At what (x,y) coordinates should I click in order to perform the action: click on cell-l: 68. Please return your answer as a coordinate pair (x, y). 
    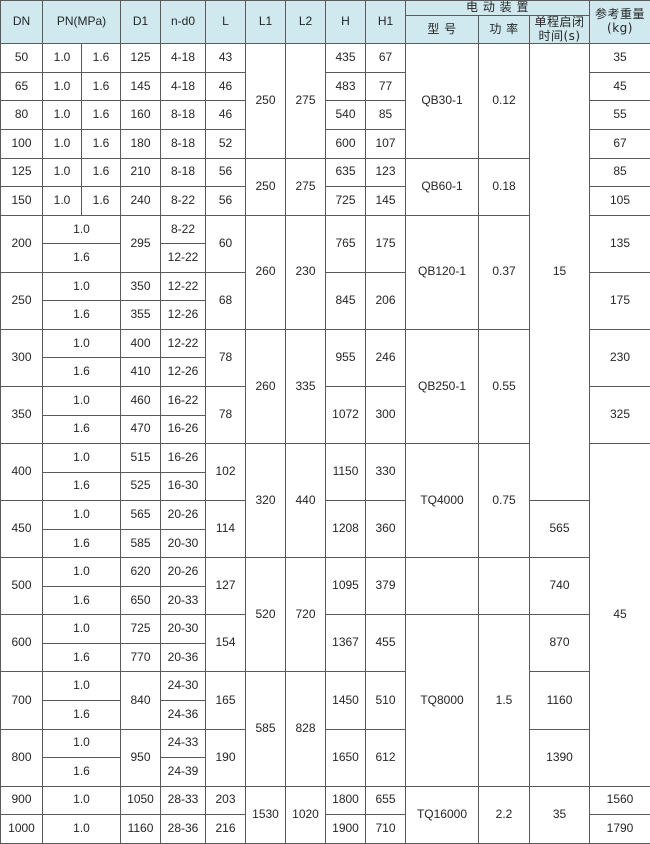
    Looking at the image, I should click on (225, 300).